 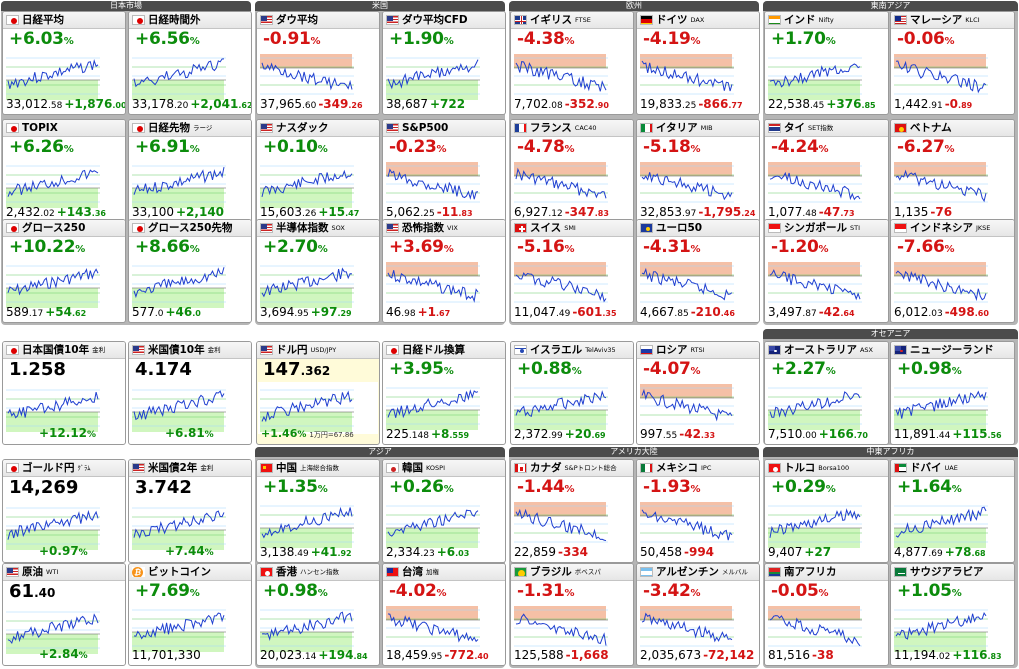 I want to click on percent-value: +3.95, so click(x=416, y=369).